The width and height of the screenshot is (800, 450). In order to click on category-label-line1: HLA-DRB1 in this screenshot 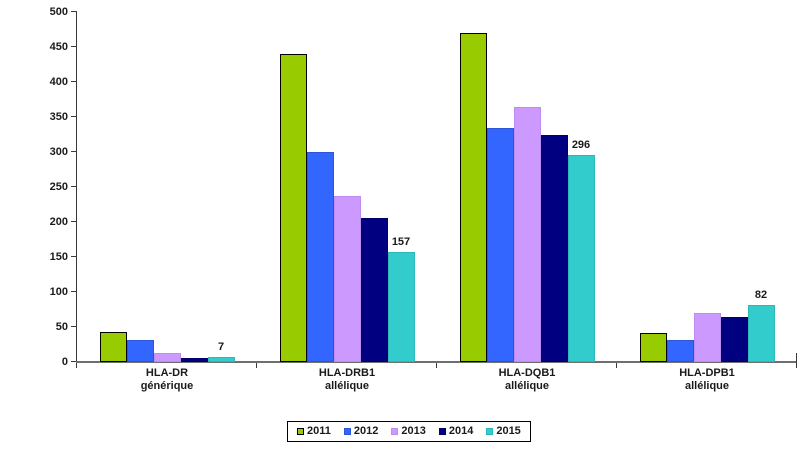, I will do `click(347, 373)`.